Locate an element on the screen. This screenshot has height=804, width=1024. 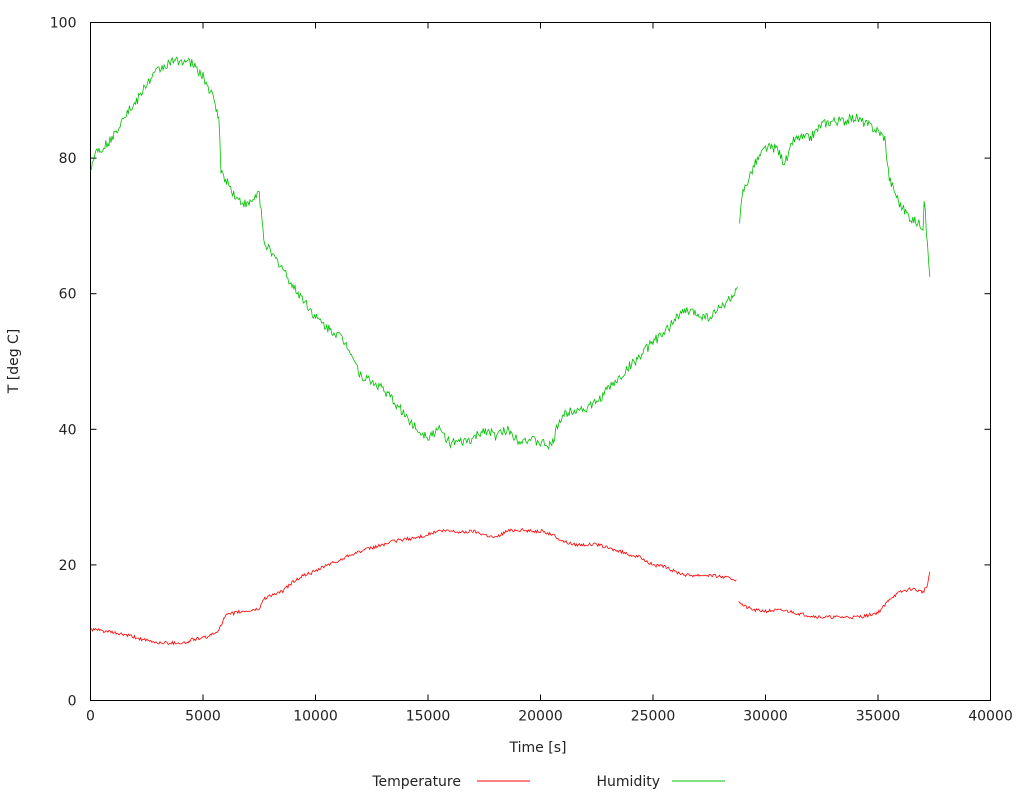
legend-label-humidity: Humidity is located at coordinates (628, 782).